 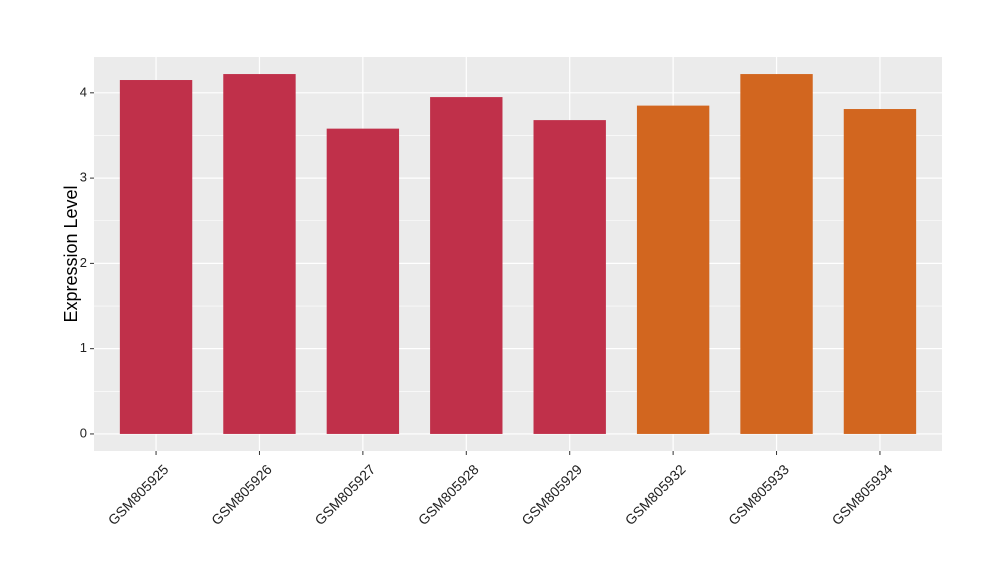 I want to click on x-tick-label: GSM805928, so click(x=448, y=494).